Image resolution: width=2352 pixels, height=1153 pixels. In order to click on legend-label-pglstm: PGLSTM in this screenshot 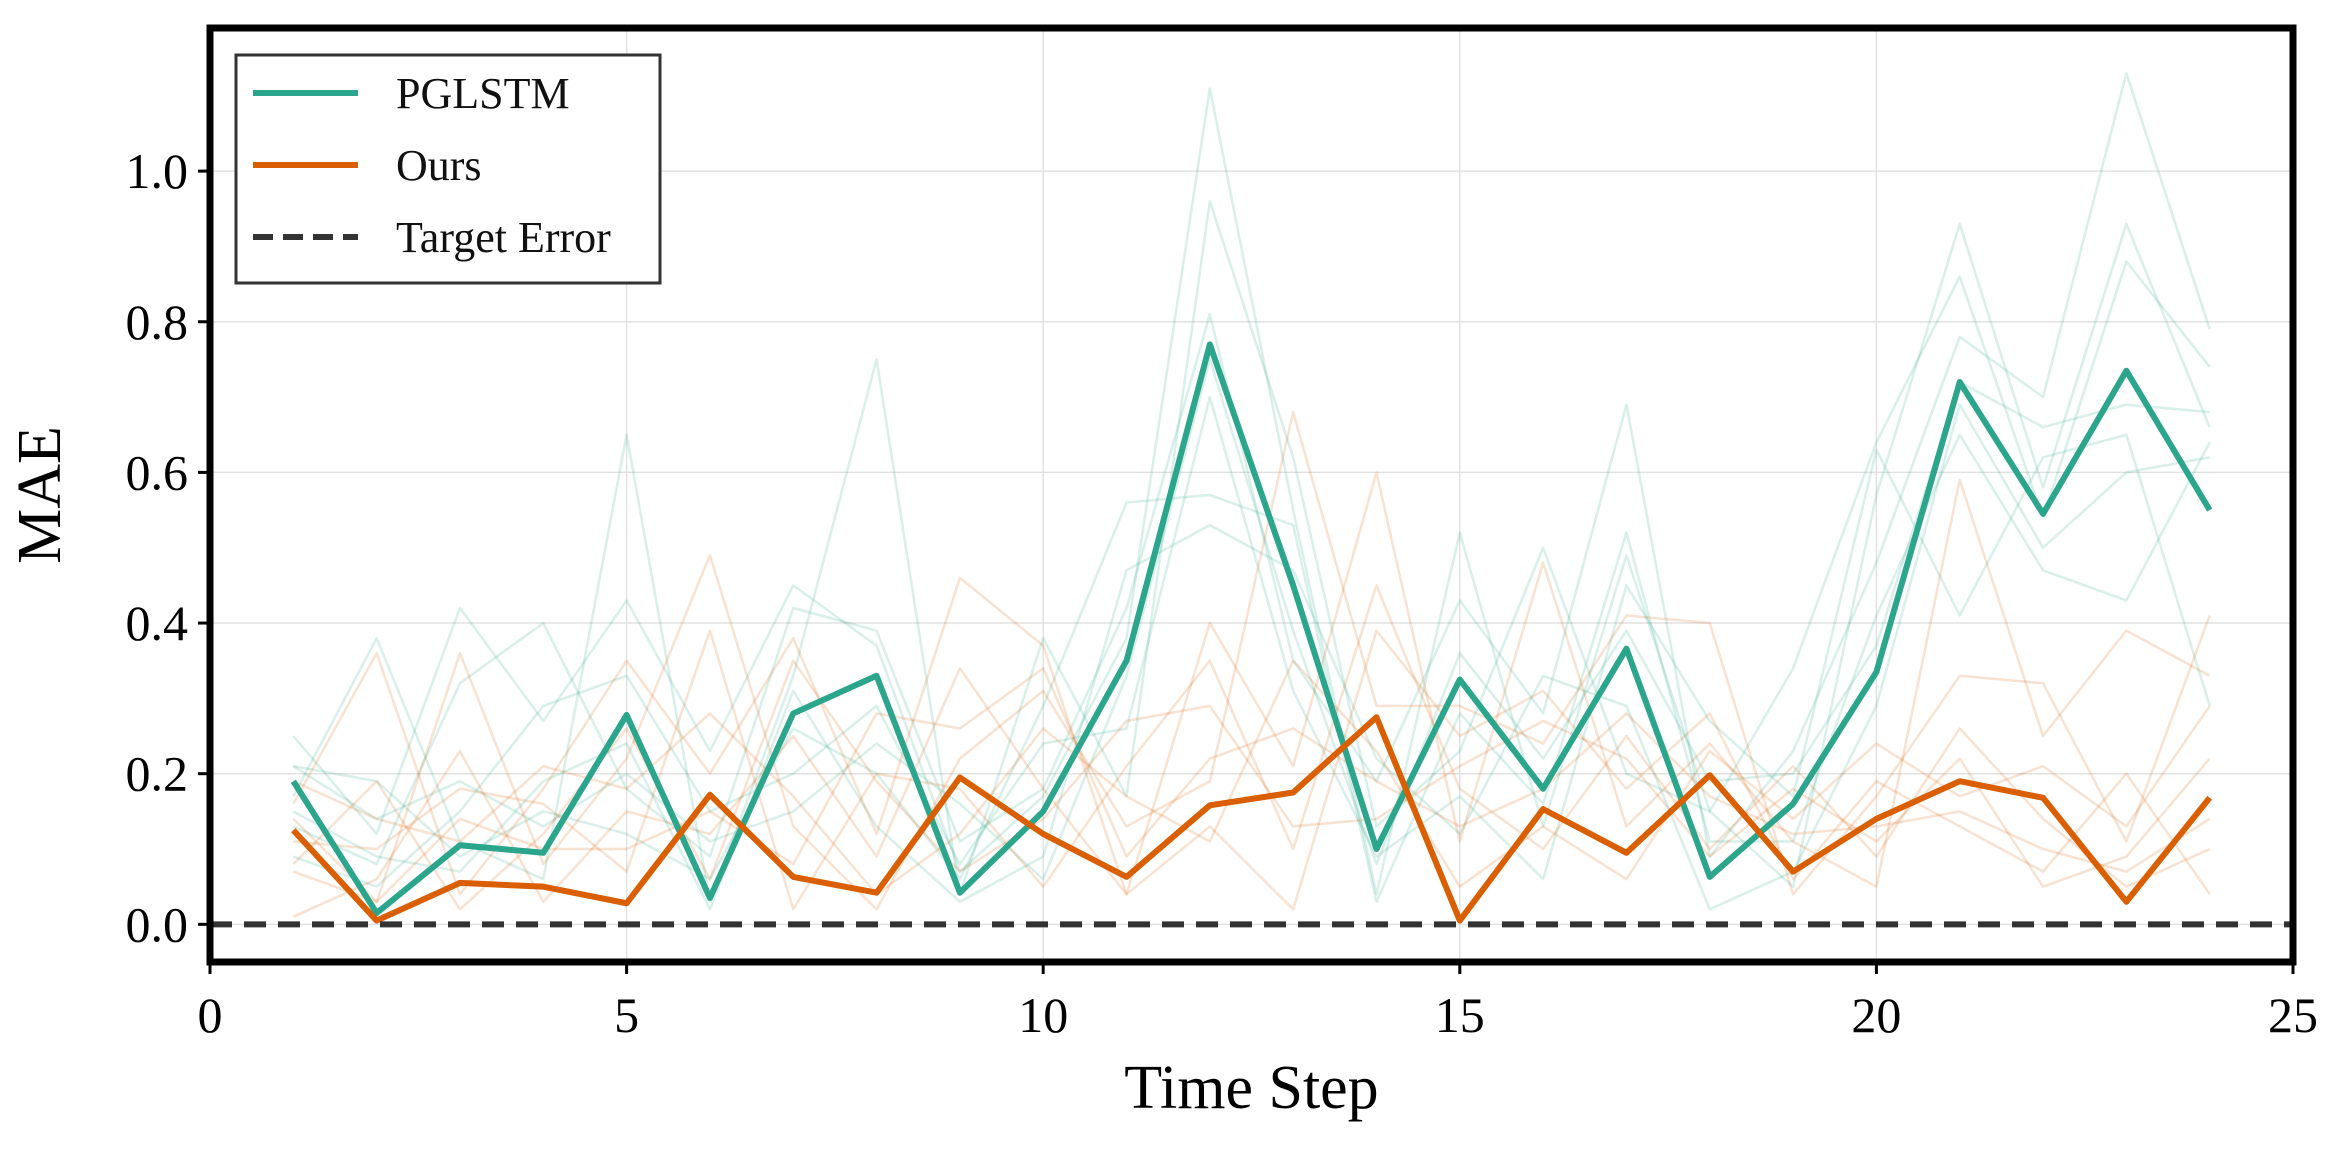, I will do `click(483, 93)`.